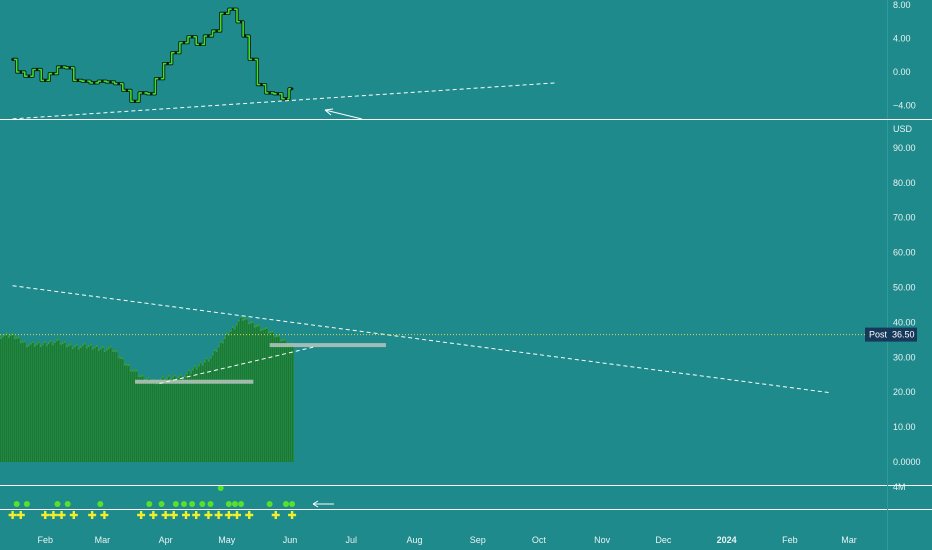 This screenshot has height=550, width=932. Describe the element at coordinates (903, 129) in the screenshot. I see `price-unit-label: USD` at that location.